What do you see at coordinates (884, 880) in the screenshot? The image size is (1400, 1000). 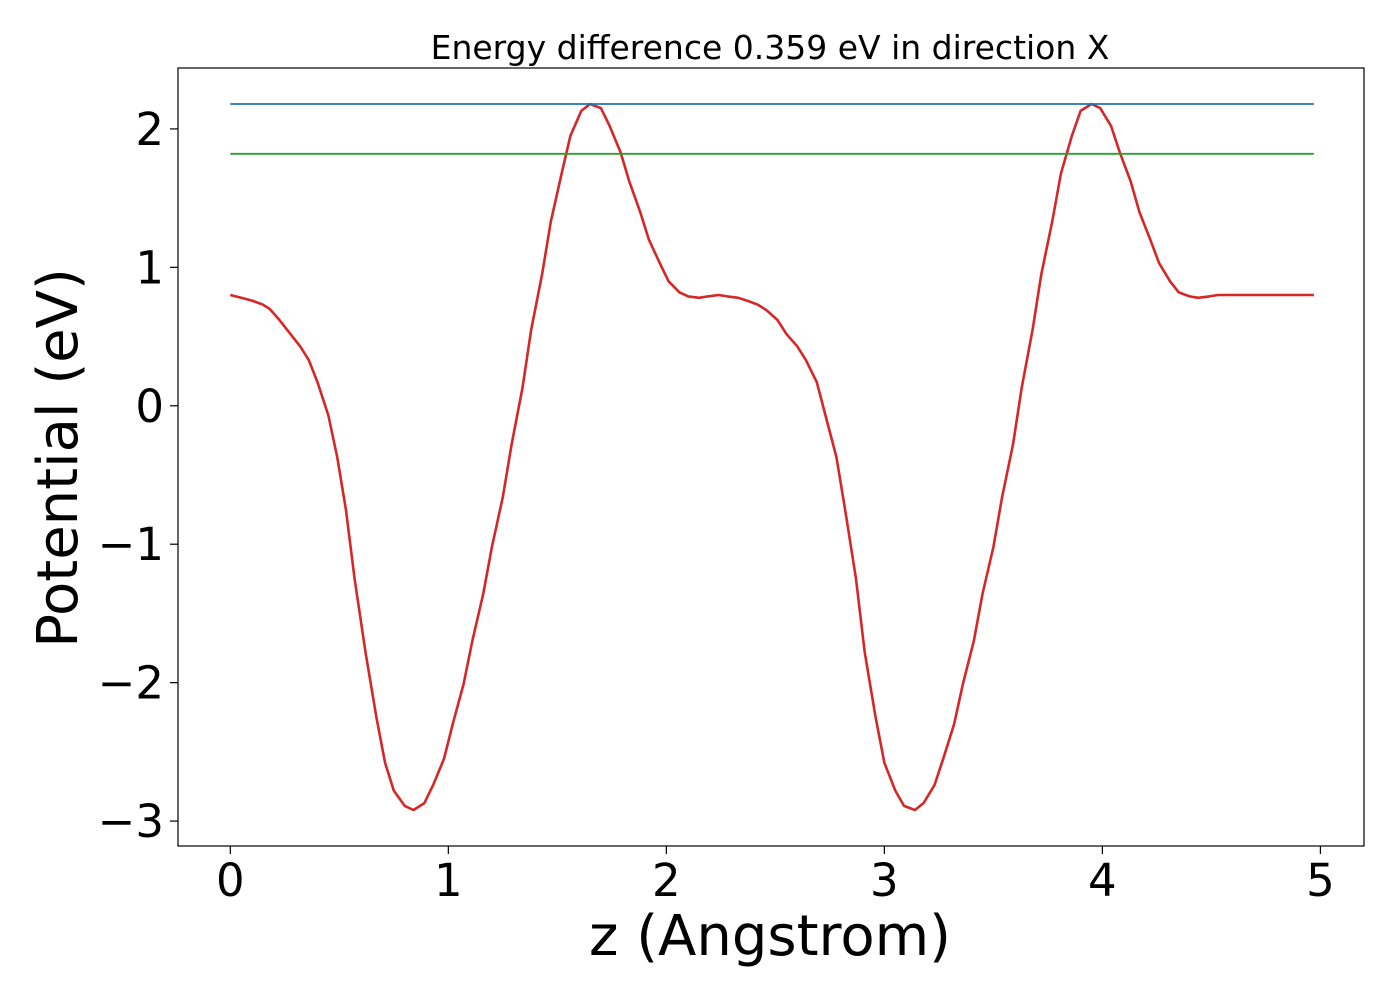 I see `x-tick-label-3: 3` at bounding box center [884, 880].